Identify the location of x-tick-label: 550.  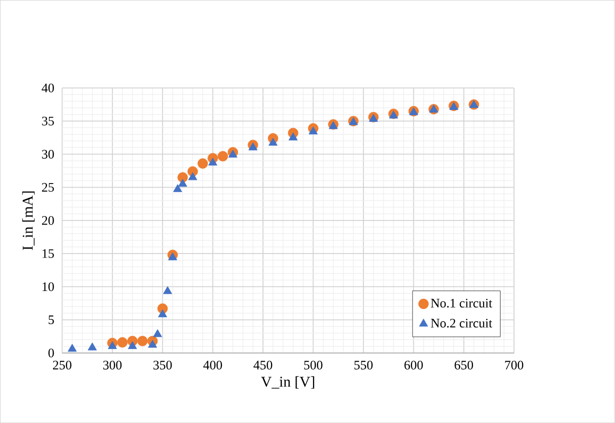
(363, 365).